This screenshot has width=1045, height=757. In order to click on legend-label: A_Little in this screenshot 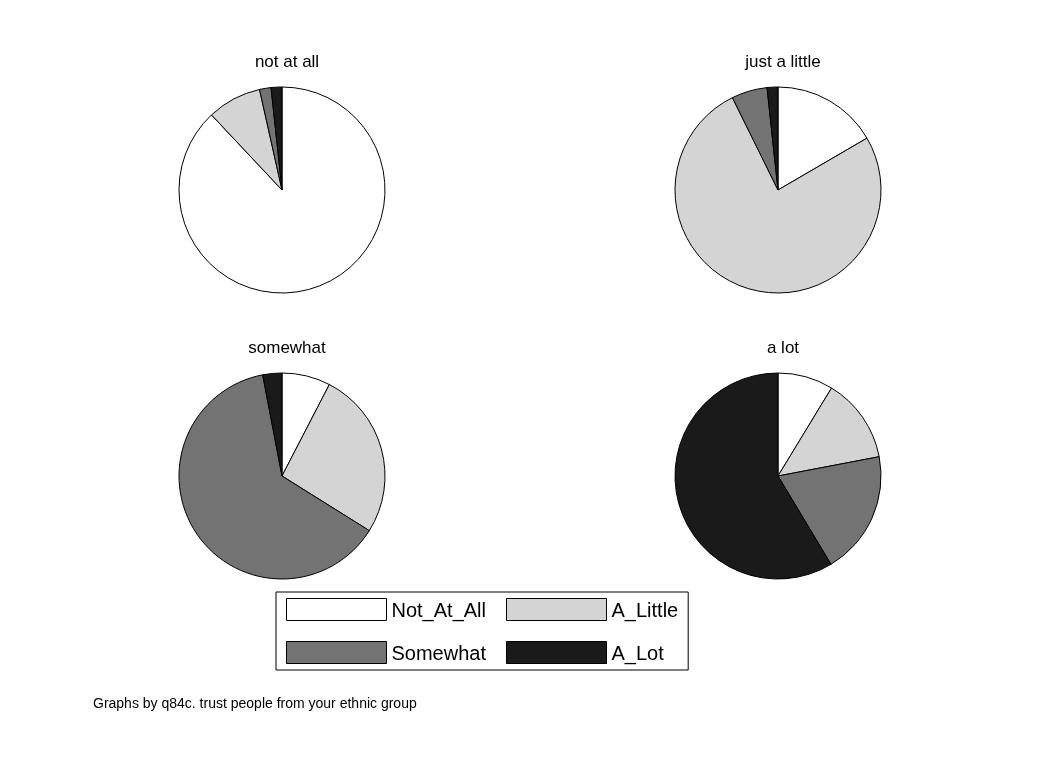, I will do `click(645, 610)`.